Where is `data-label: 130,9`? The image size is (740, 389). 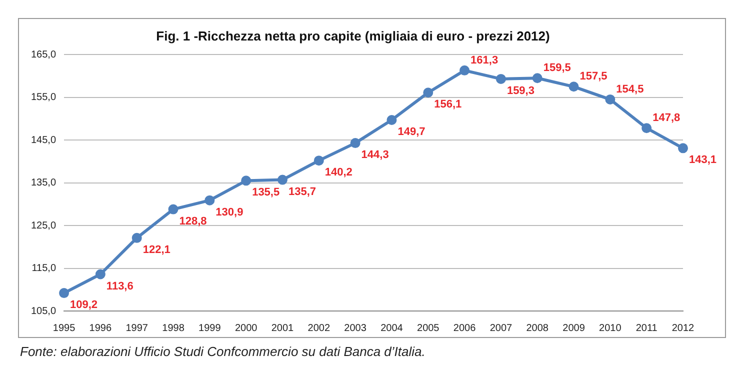 data-label: 130,9 is located at coordinates (230, 212).